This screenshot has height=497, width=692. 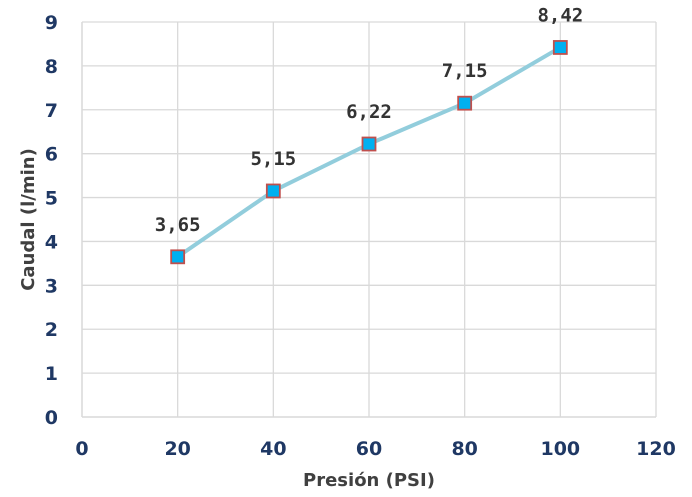 What do you see at coordinates (178, 225) in the screenshot?
I see `data-label: 3,65` at bounding box center [178, 225].